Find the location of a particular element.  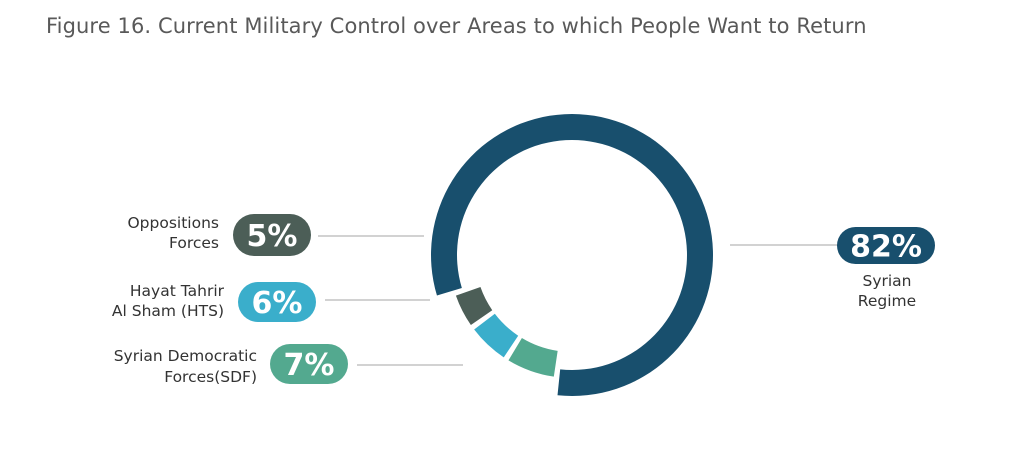

category-label-4-line-2: Forces is located at coordinates (194, 243).